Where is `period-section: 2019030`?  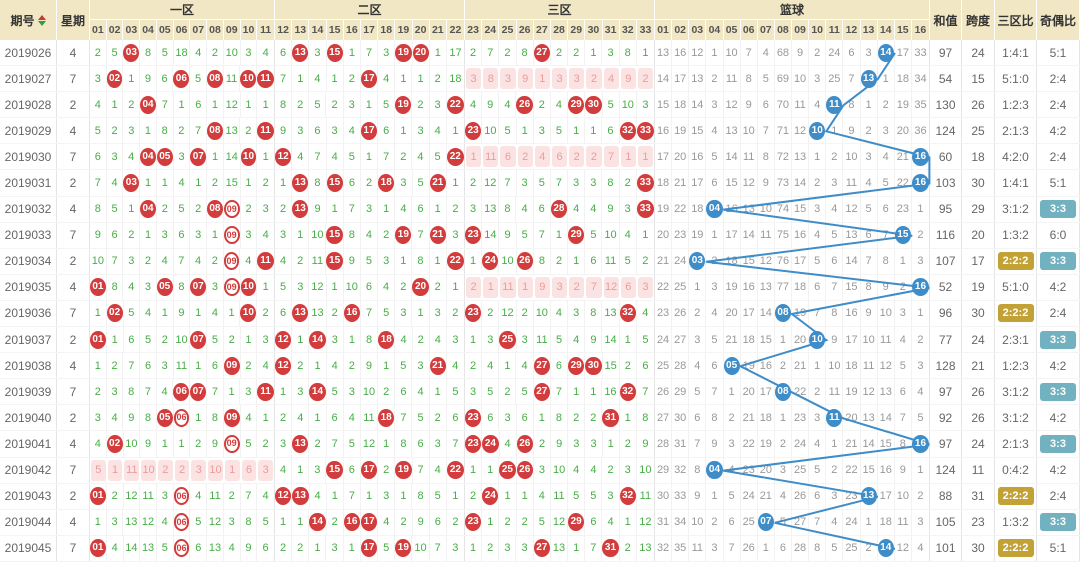 period-section: 2019030 is located at coordinates (28, 157).